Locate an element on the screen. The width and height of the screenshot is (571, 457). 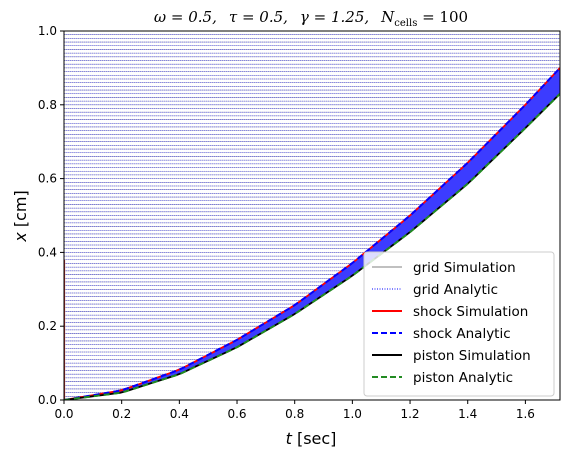
y-tick-label: 0.6 is located at coordinates (47, 179).